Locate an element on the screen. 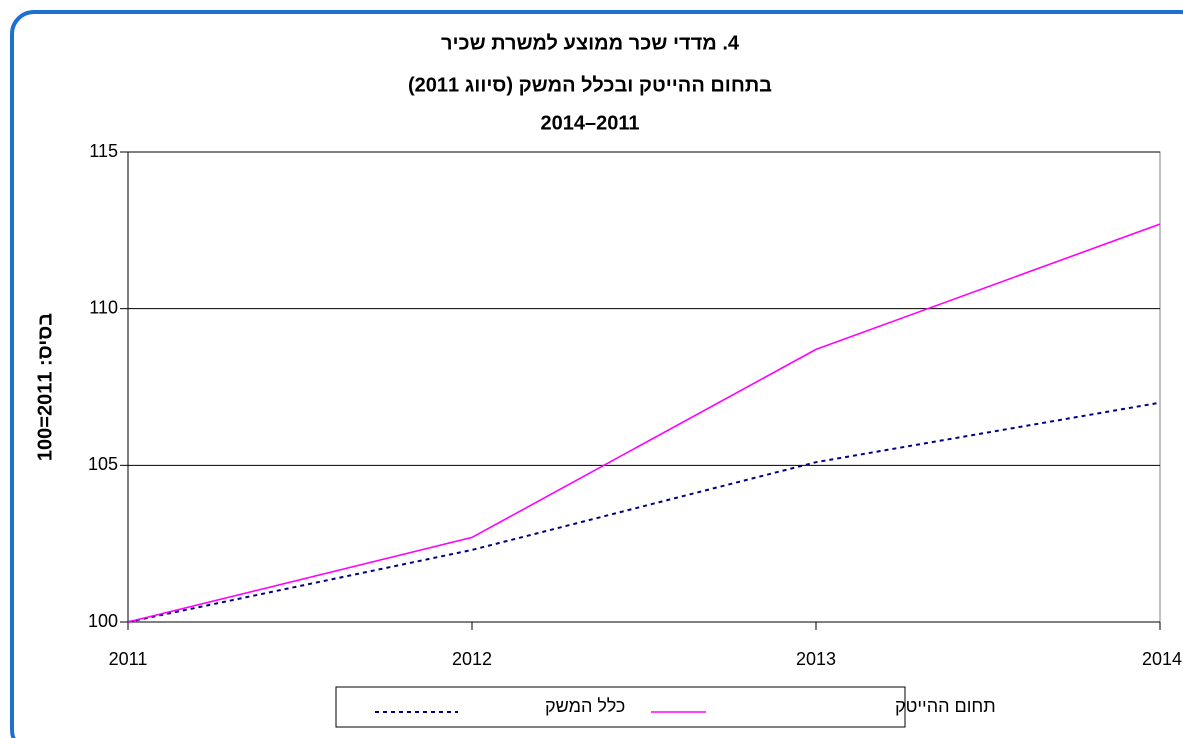 Image resolution: width=1183 pixels, height=738 pixels. y-axis-label: בסיס: 2011=100 is located at coordinates (45, 387).